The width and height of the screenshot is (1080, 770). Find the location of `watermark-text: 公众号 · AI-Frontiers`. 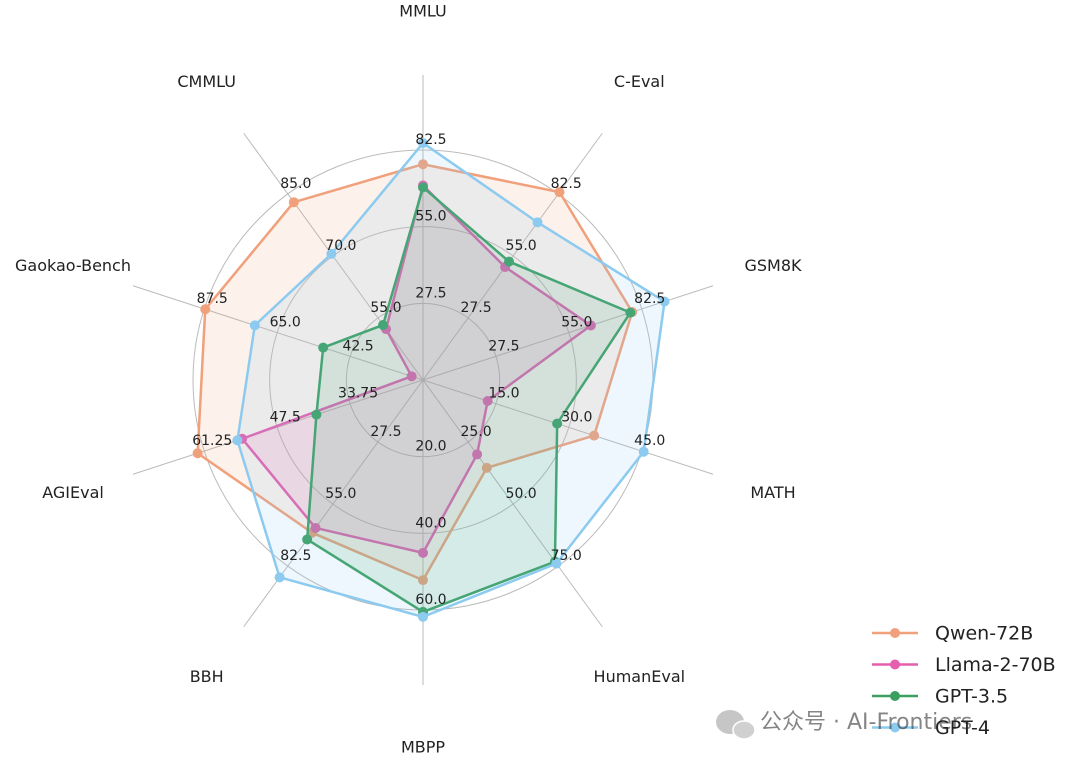

watermark-text: 公众号 · AI-Frontiers is located at coordinates (866, 722).